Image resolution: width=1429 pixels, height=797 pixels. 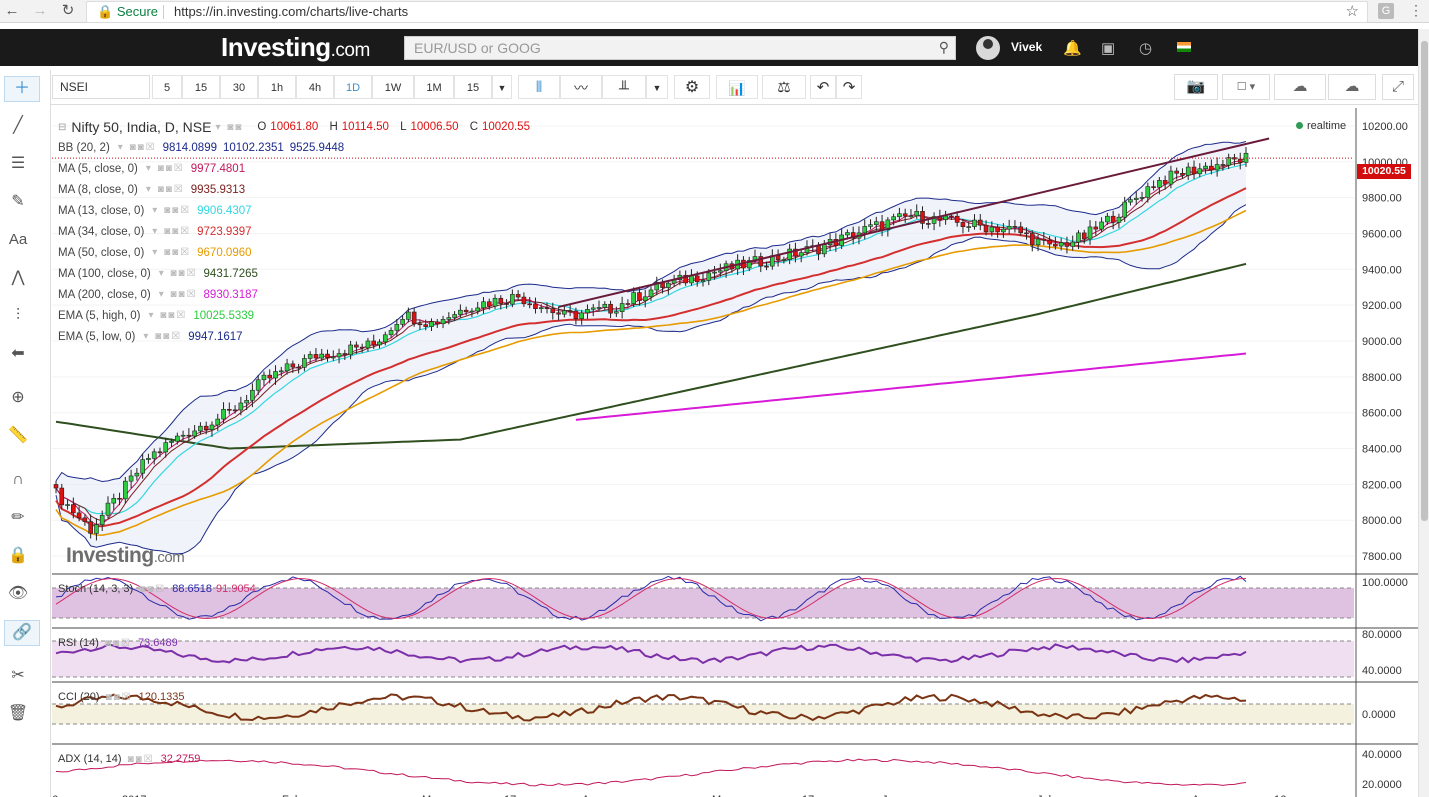 I want to click on fibonacci-icon: ⫶, so click(x=17, y=315).